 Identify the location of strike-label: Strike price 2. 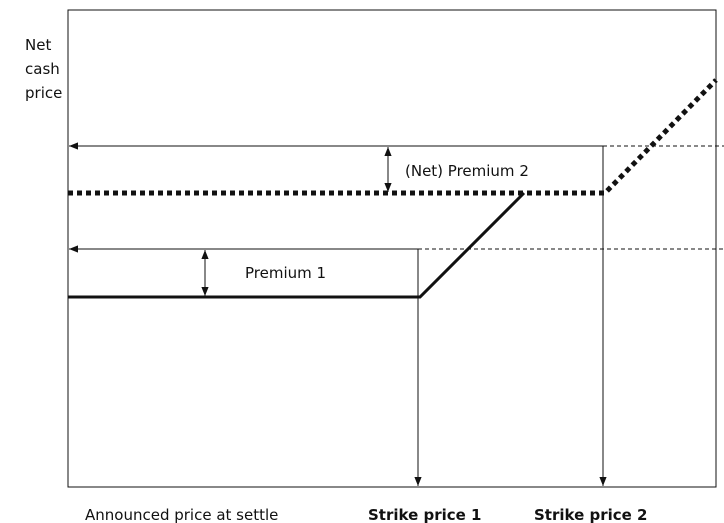
(591, 514).